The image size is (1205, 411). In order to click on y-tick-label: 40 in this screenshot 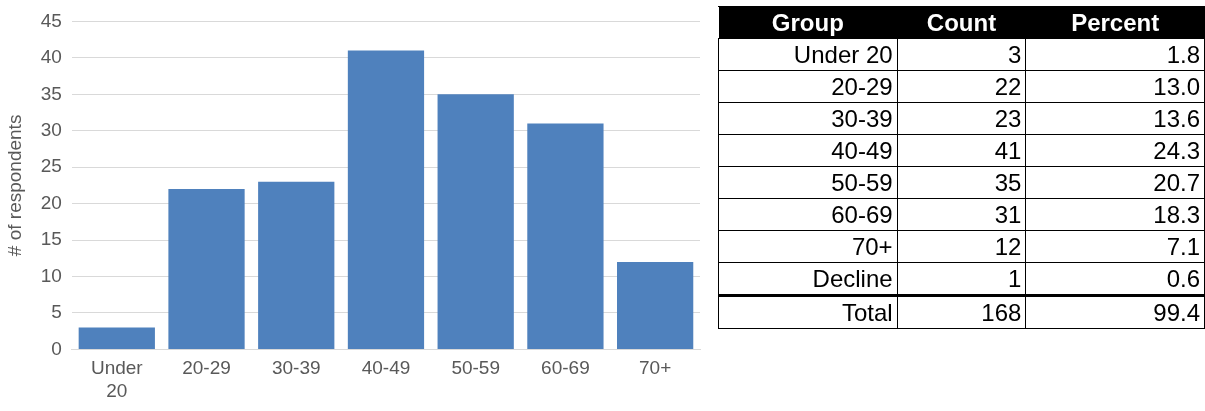, I will do `click(51, 57)`.